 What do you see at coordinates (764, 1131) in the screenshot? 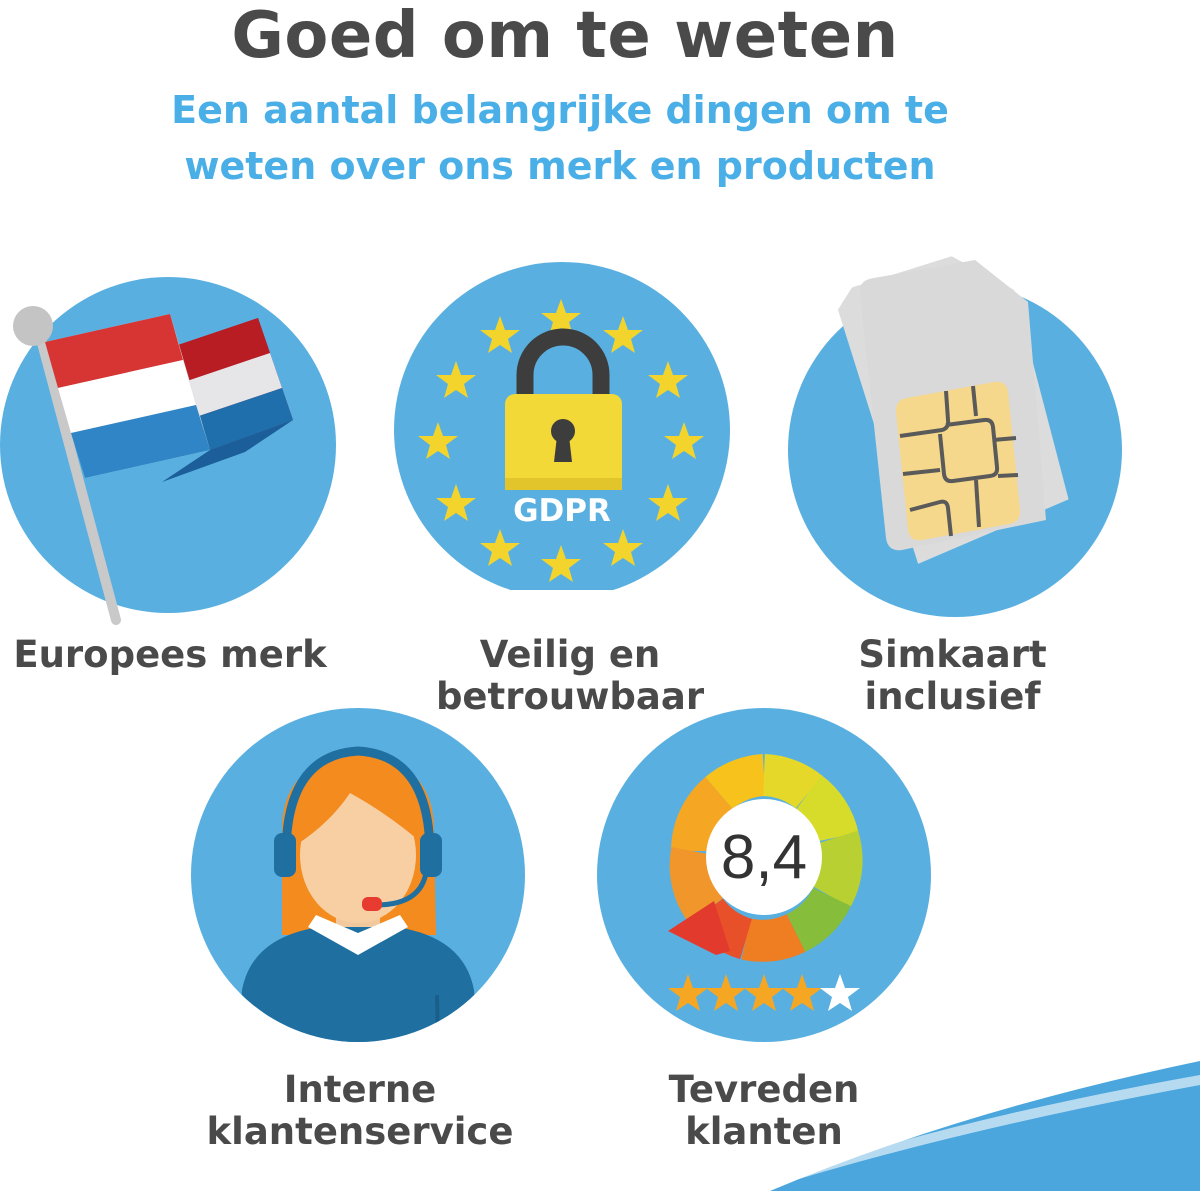
I see `feature-label-line-2: klanten` at bounding box center [764, 1131].